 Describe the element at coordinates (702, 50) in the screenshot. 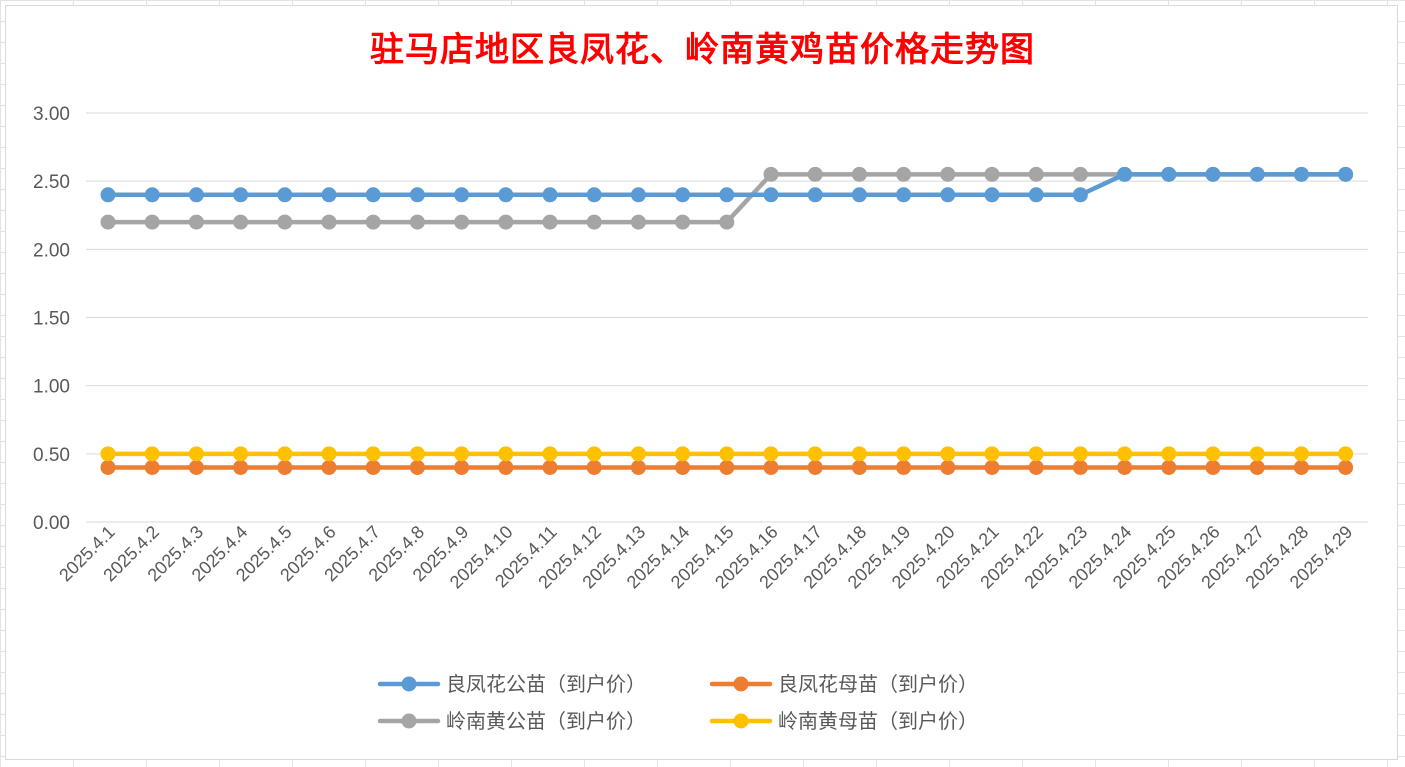

I see `chart-title: 驻马店地区良凤花、岭南黄鸡苗价格走势图` at that location.